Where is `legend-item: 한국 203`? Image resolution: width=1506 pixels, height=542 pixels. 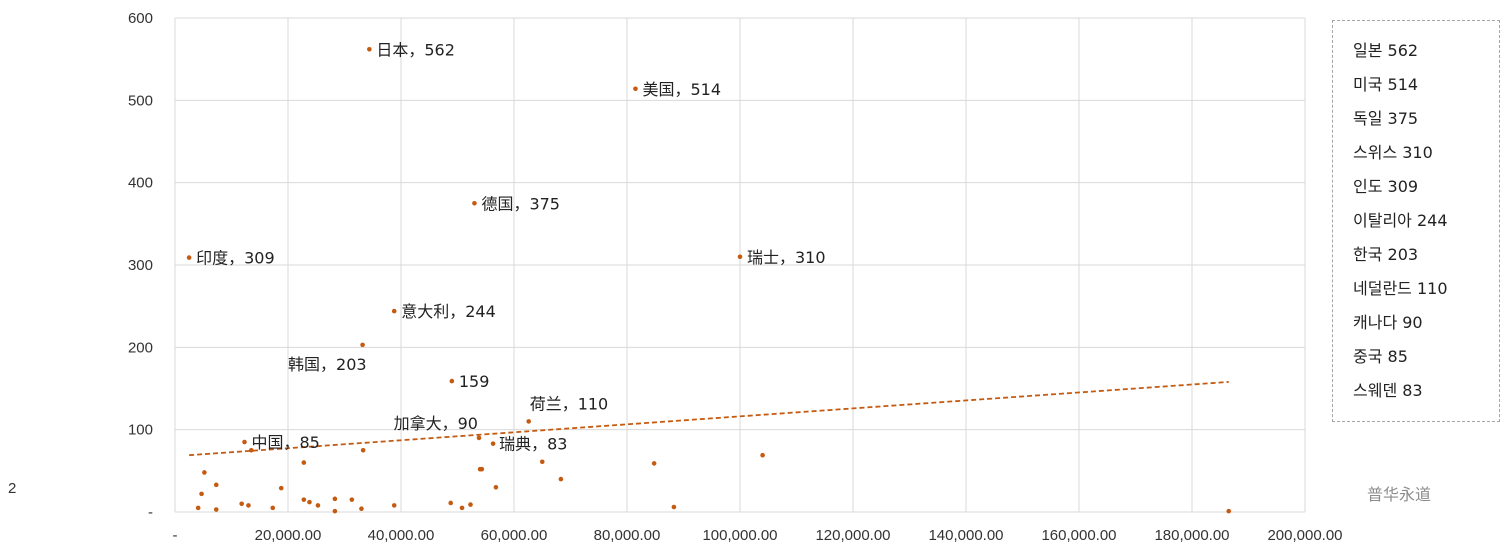
legend-item: 한국 203 is located at coordinates (1386, 254).